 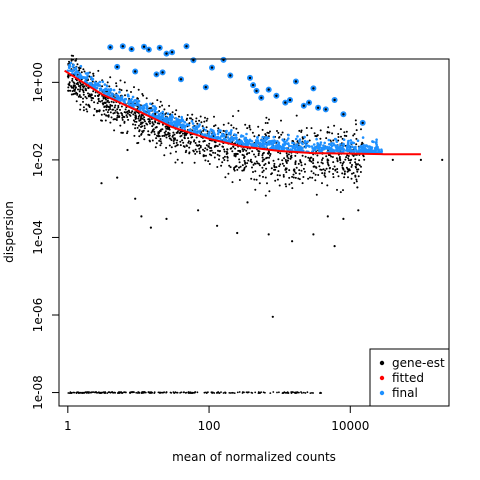 What do you see at coordinates (38, 160) in the screenshot?
I see `y-tick-label: 1e-02` at bounding box center [38, 160].